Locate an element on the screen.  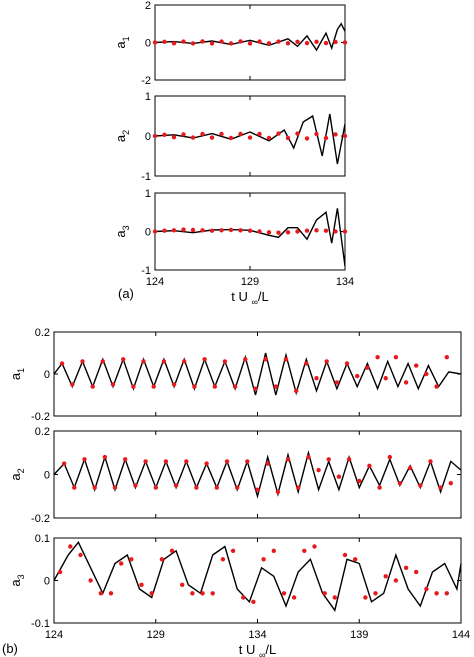
panel-b-xlabel: t U ∞/L is located at coordinates (258, 649).